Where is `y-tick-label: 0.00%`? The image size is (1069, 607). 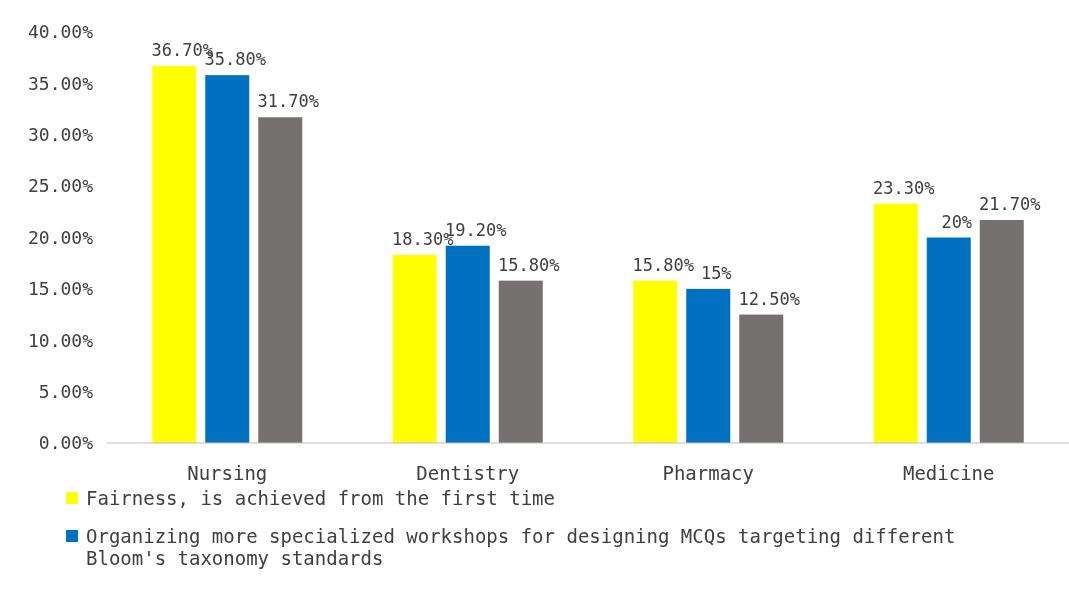
y-tick-label: 0.00% is located at coordinates (66, 443).